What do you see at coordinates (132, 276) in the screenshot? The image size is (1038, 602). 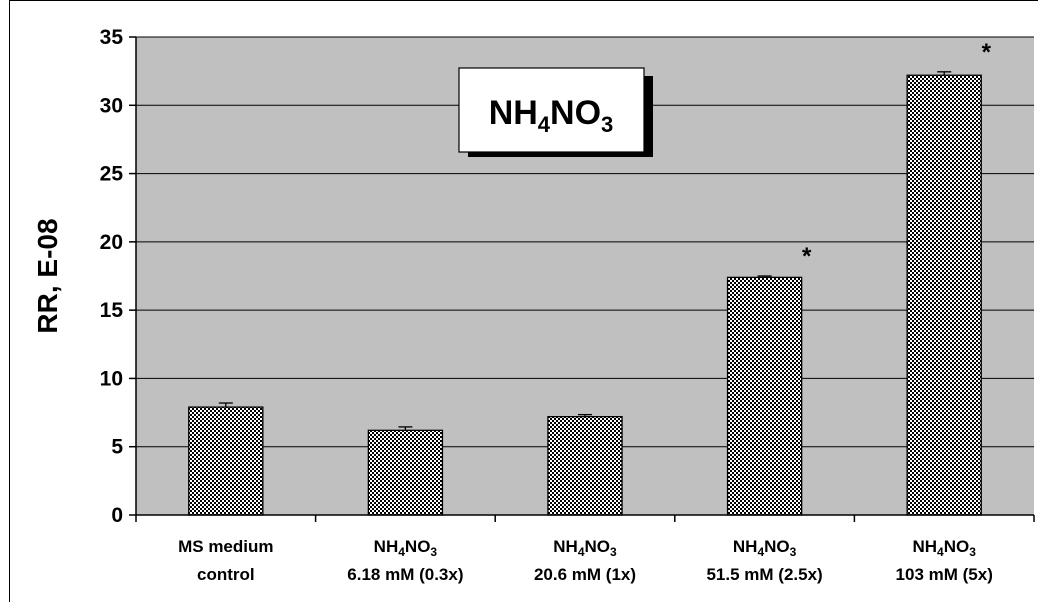 I see `y-ticks` at bounding box center [132, 276].